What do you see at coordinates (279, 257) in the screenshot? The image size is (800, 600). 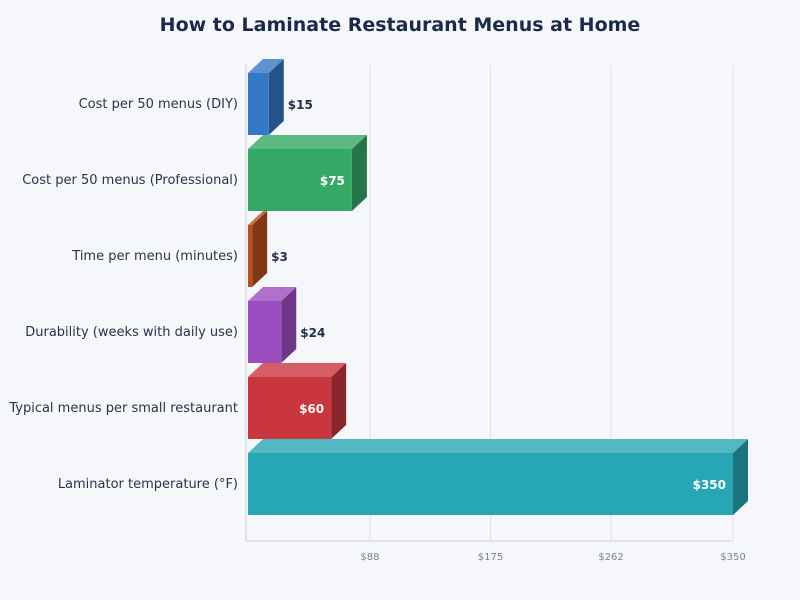 I see `data-label: $3` at bounding box center [279, 257].